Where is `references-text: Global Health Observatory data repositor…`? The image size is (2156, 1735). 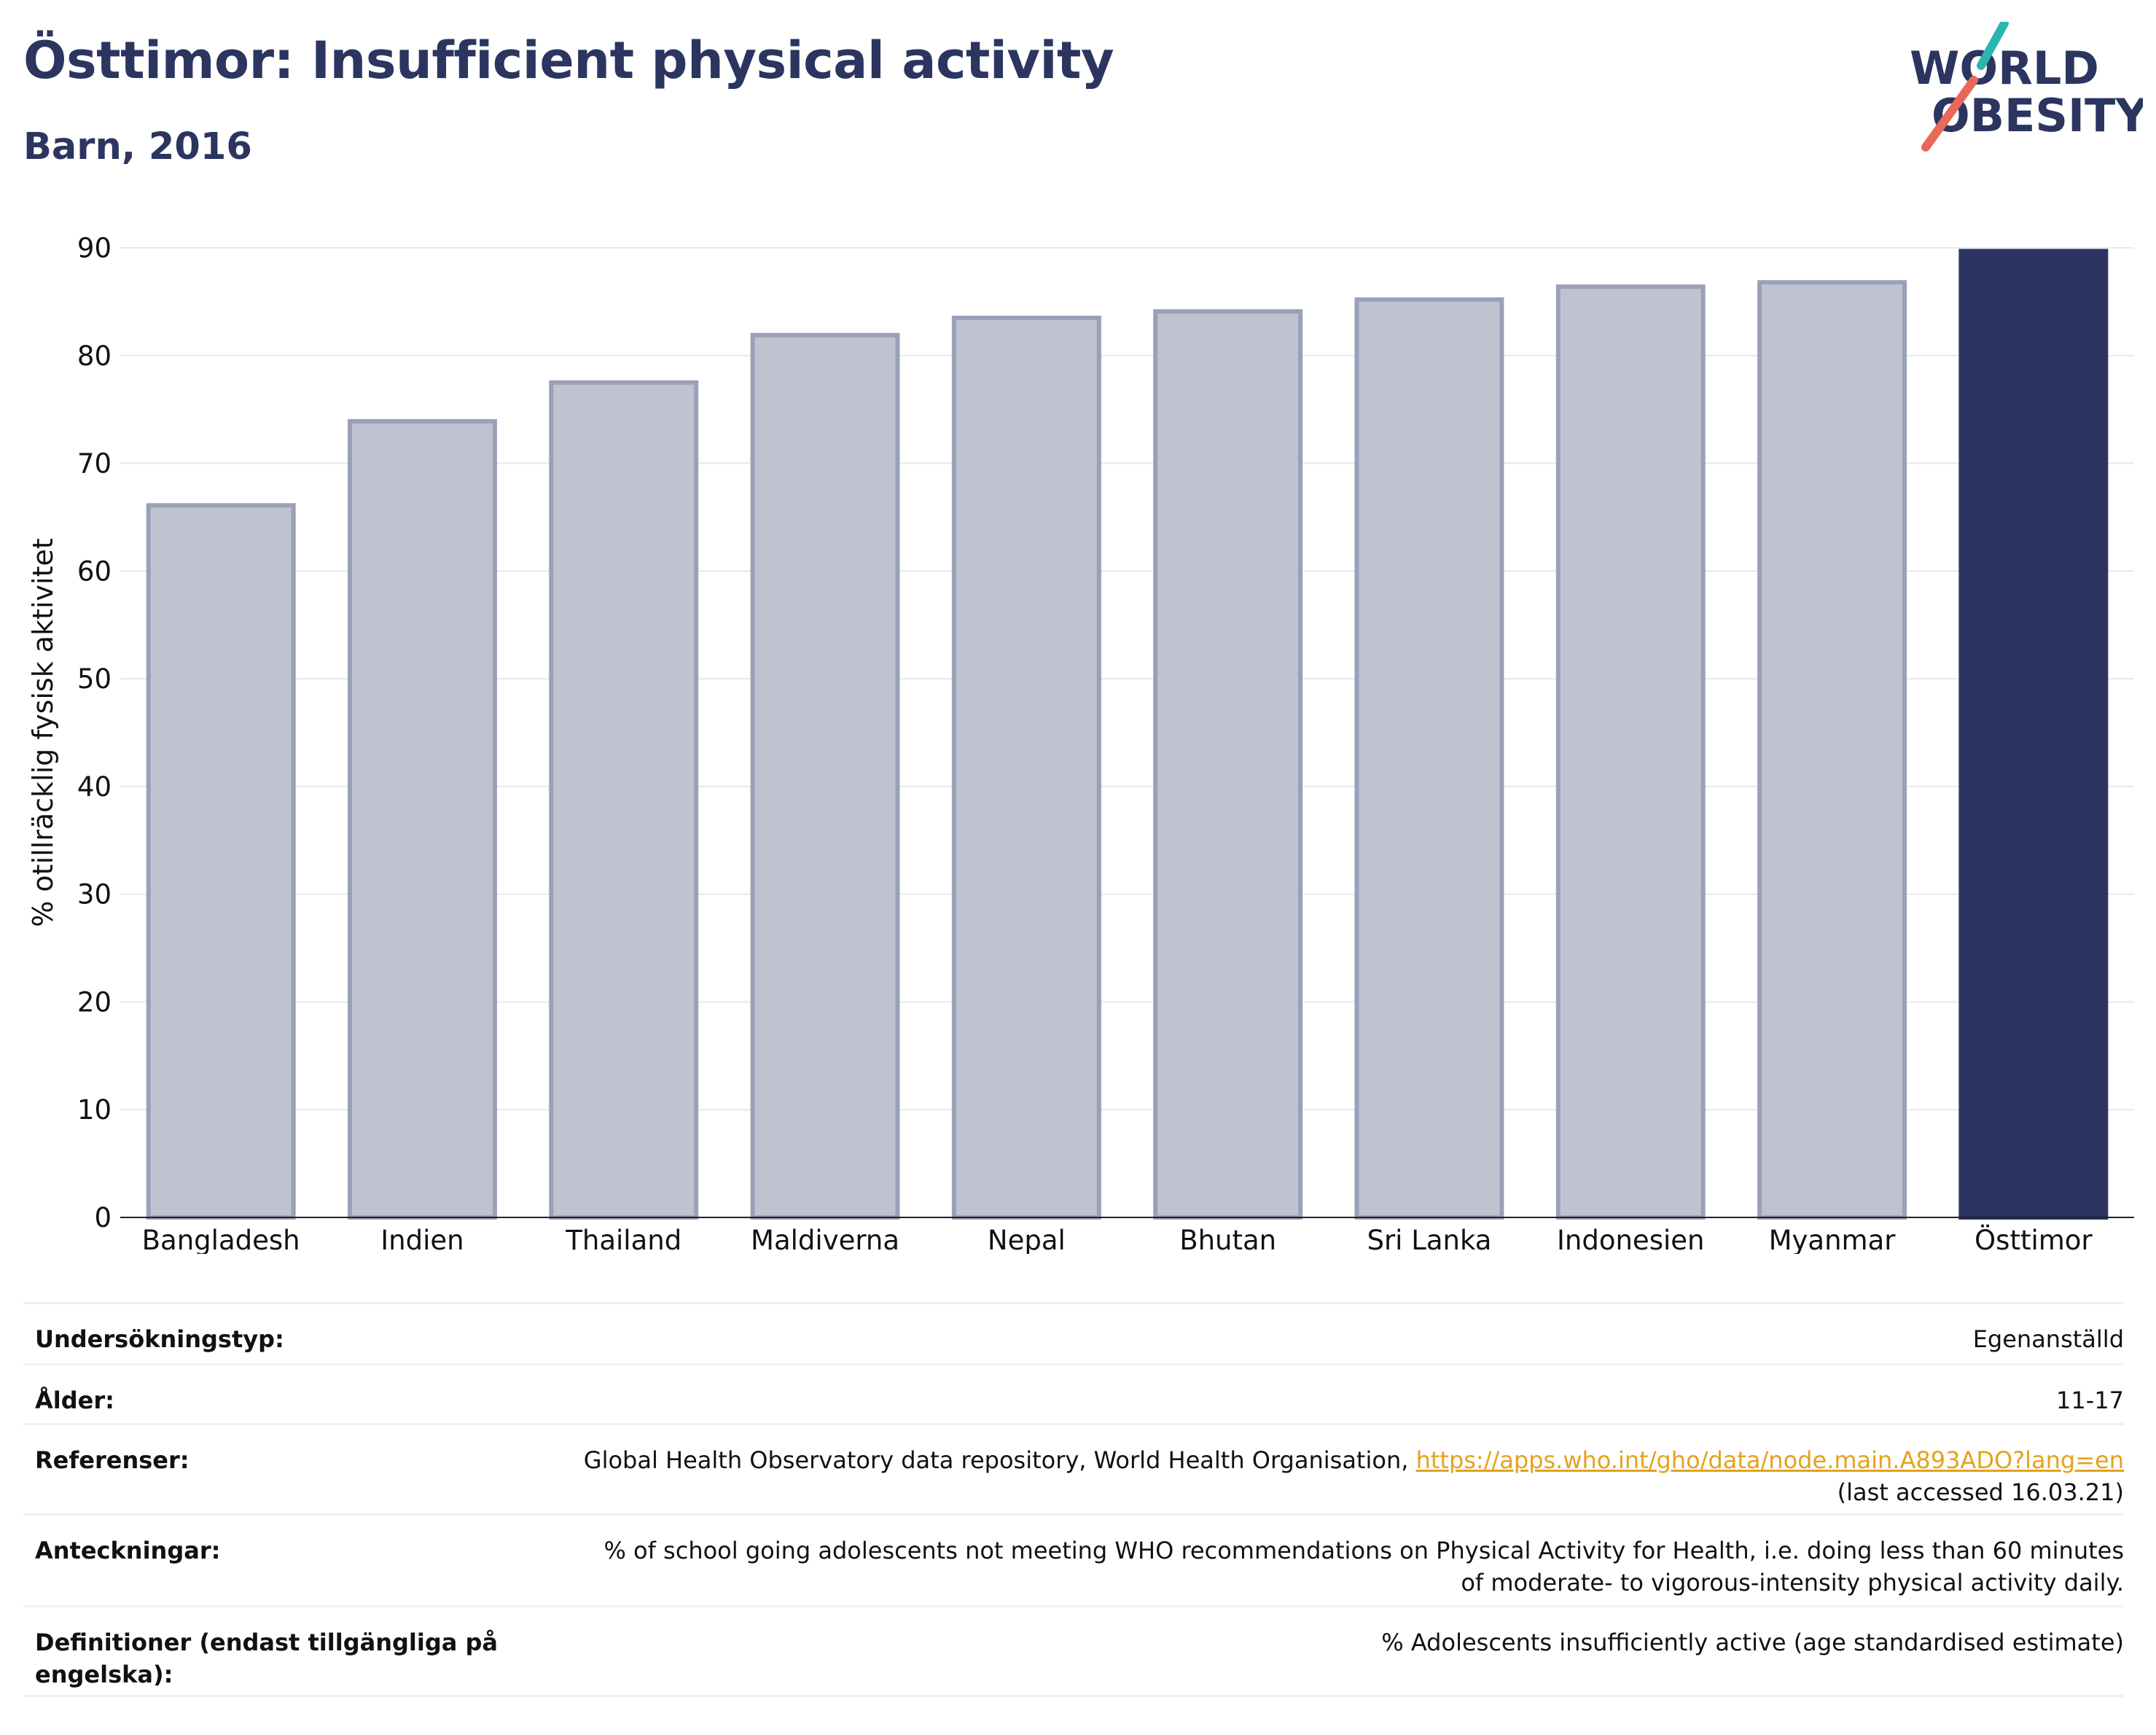 references-text: Global Health Observatory data repositor… is located at coordinates (1000, 1460).